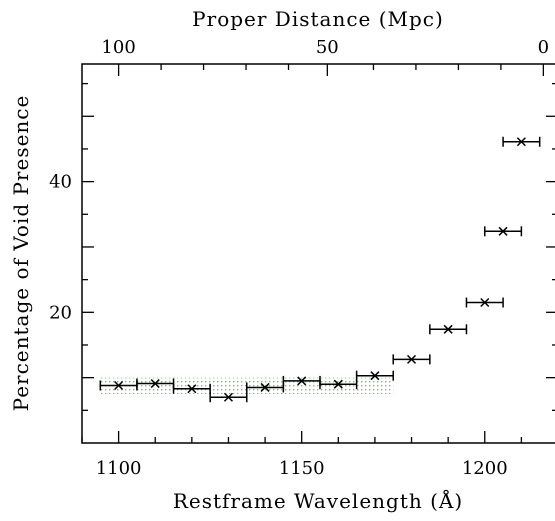  Describe the element at coordinates (118, 47) in the screenshot. I see `top-tick-label: 100` at that location.